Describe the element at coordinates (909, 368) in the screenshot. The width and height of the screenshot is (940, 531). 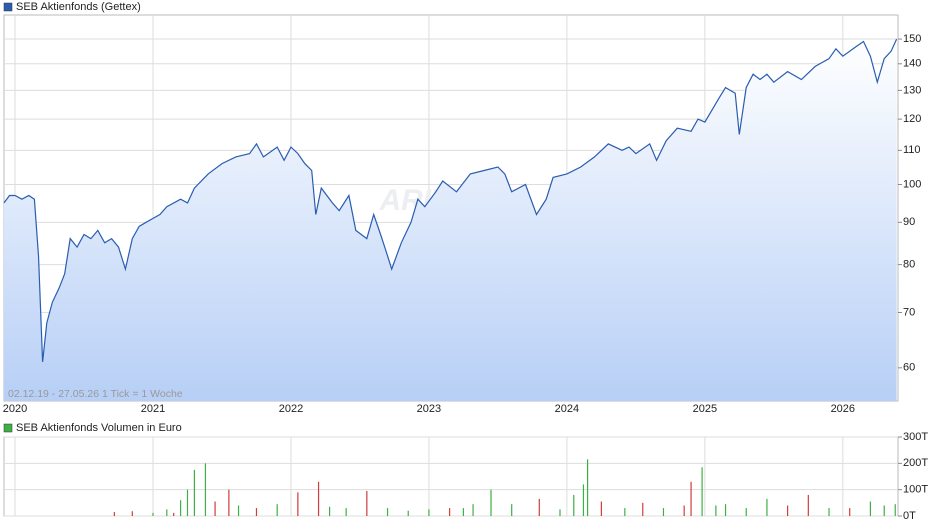
I see `y-tick-label: 60` at that location.